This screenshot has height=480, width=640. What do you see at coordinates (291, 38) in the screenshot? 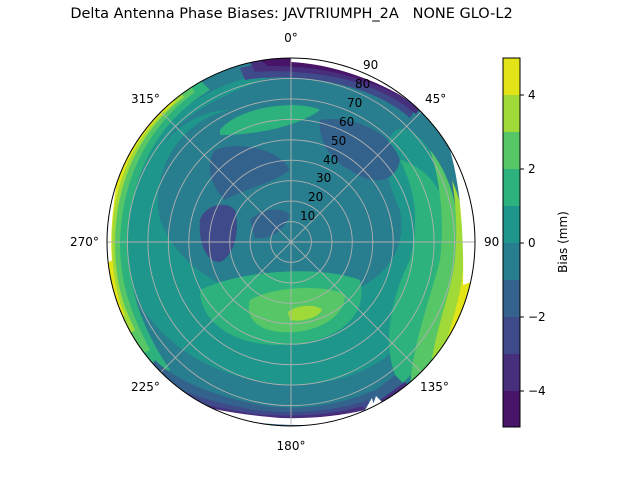
I see `angle-label-0: 0°` at bounding box center [291, 38].